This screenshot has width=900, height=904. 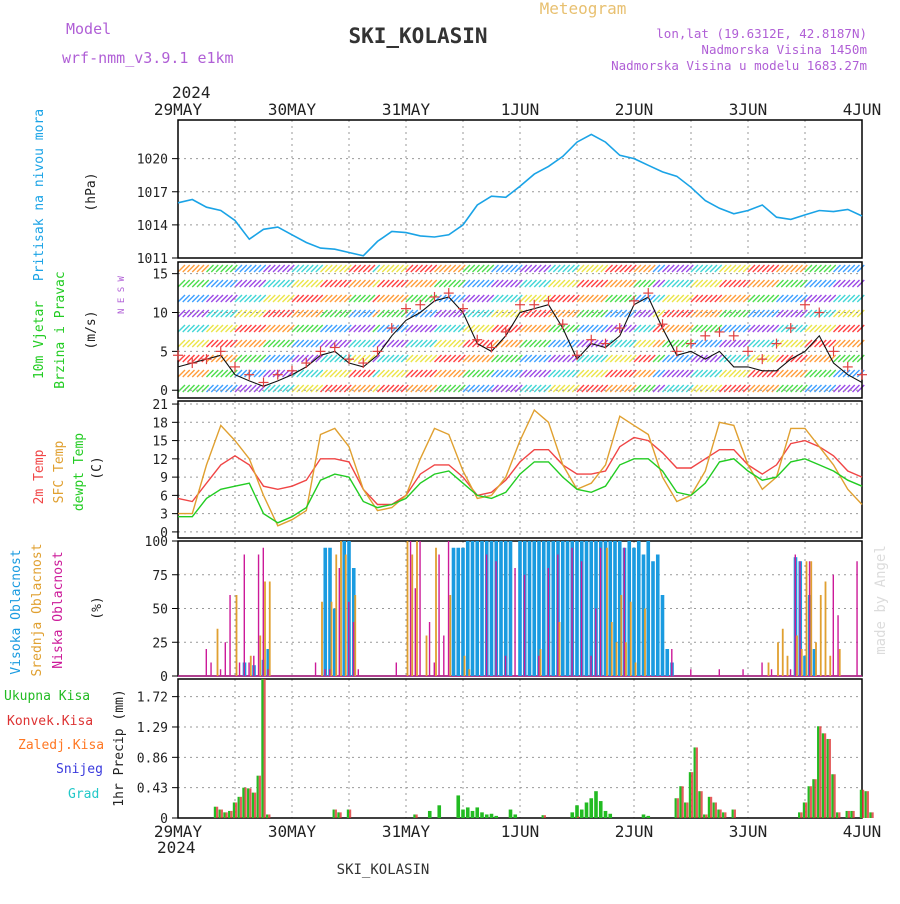 What do you see at coordinates (16, 611) in the screenshot?
I see `cloud-title-high: Visoka Oblacnost` at bounding box center [16, 611].